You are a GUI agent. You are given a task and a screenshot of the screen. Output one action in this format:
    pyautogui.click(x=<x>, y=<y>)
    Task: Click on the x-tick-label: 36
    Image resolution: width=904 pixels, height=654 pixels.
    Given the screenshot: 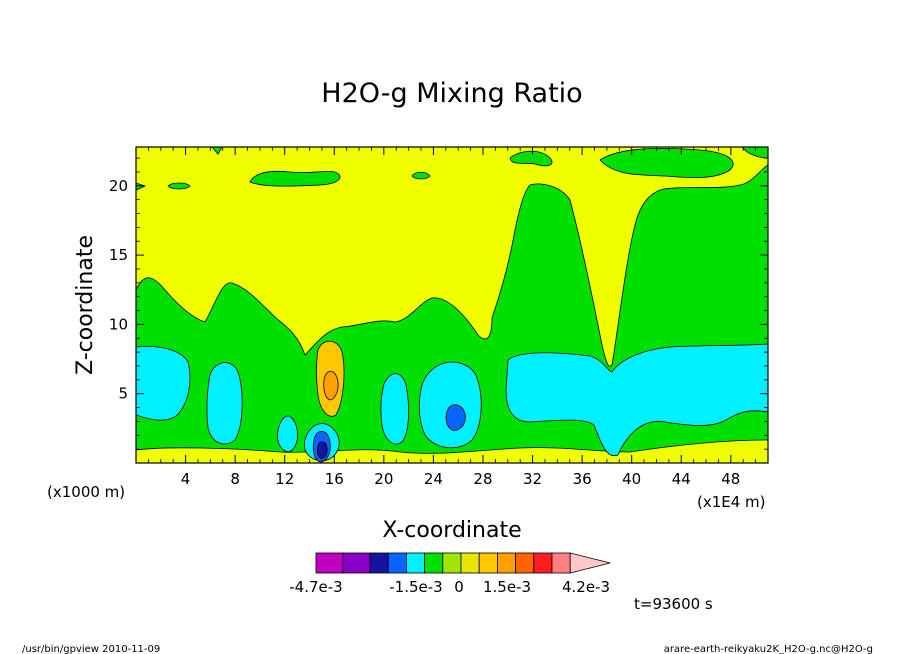 What is the action you would take?
    pyautogui.click(x=582, y=479)
    